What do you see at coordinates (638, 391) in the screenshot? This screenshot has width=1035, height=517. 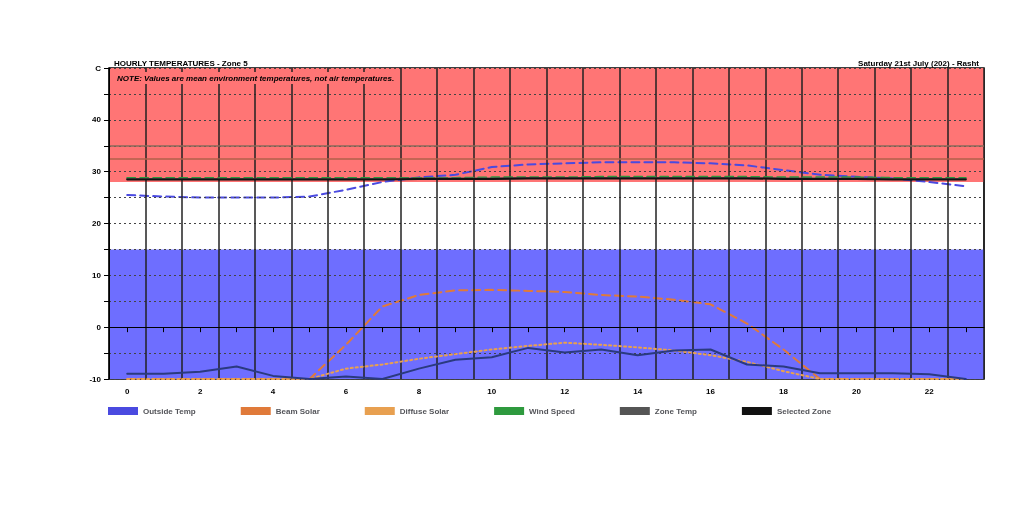 I see `x-tick-label: 14` at bounding box center [638, 391].